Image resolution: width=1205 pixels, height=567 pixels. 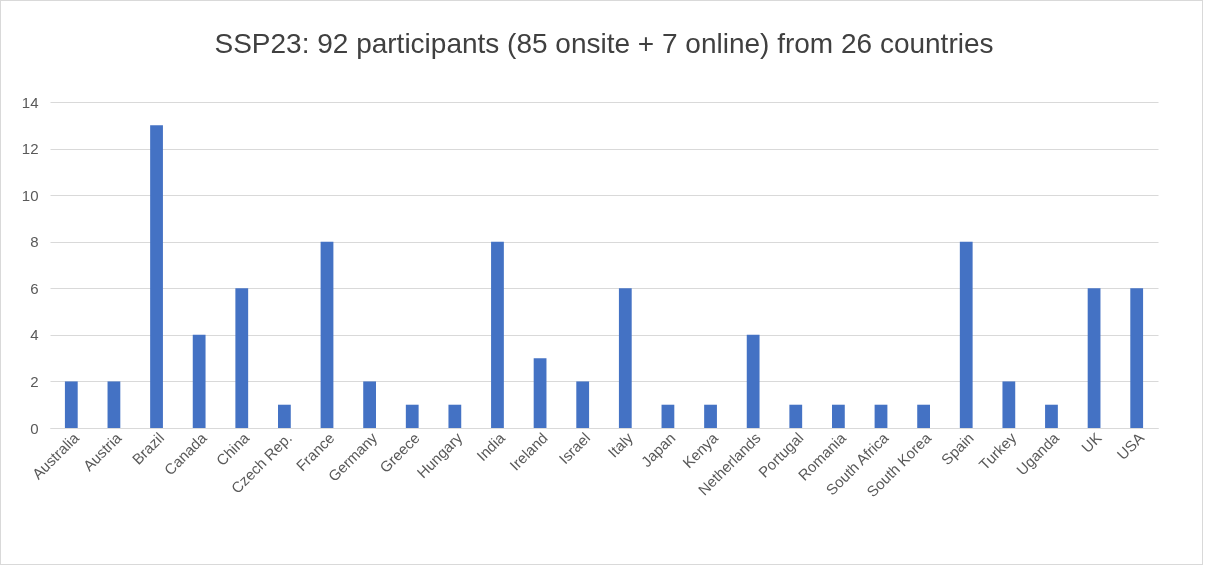 What do you see at coordinates (604, 43) in the screenshot?
I see `chart-title: SSP23: 92 participants (85 onsite + 7 online) from 26 countries` at bounding box center [604, 43].